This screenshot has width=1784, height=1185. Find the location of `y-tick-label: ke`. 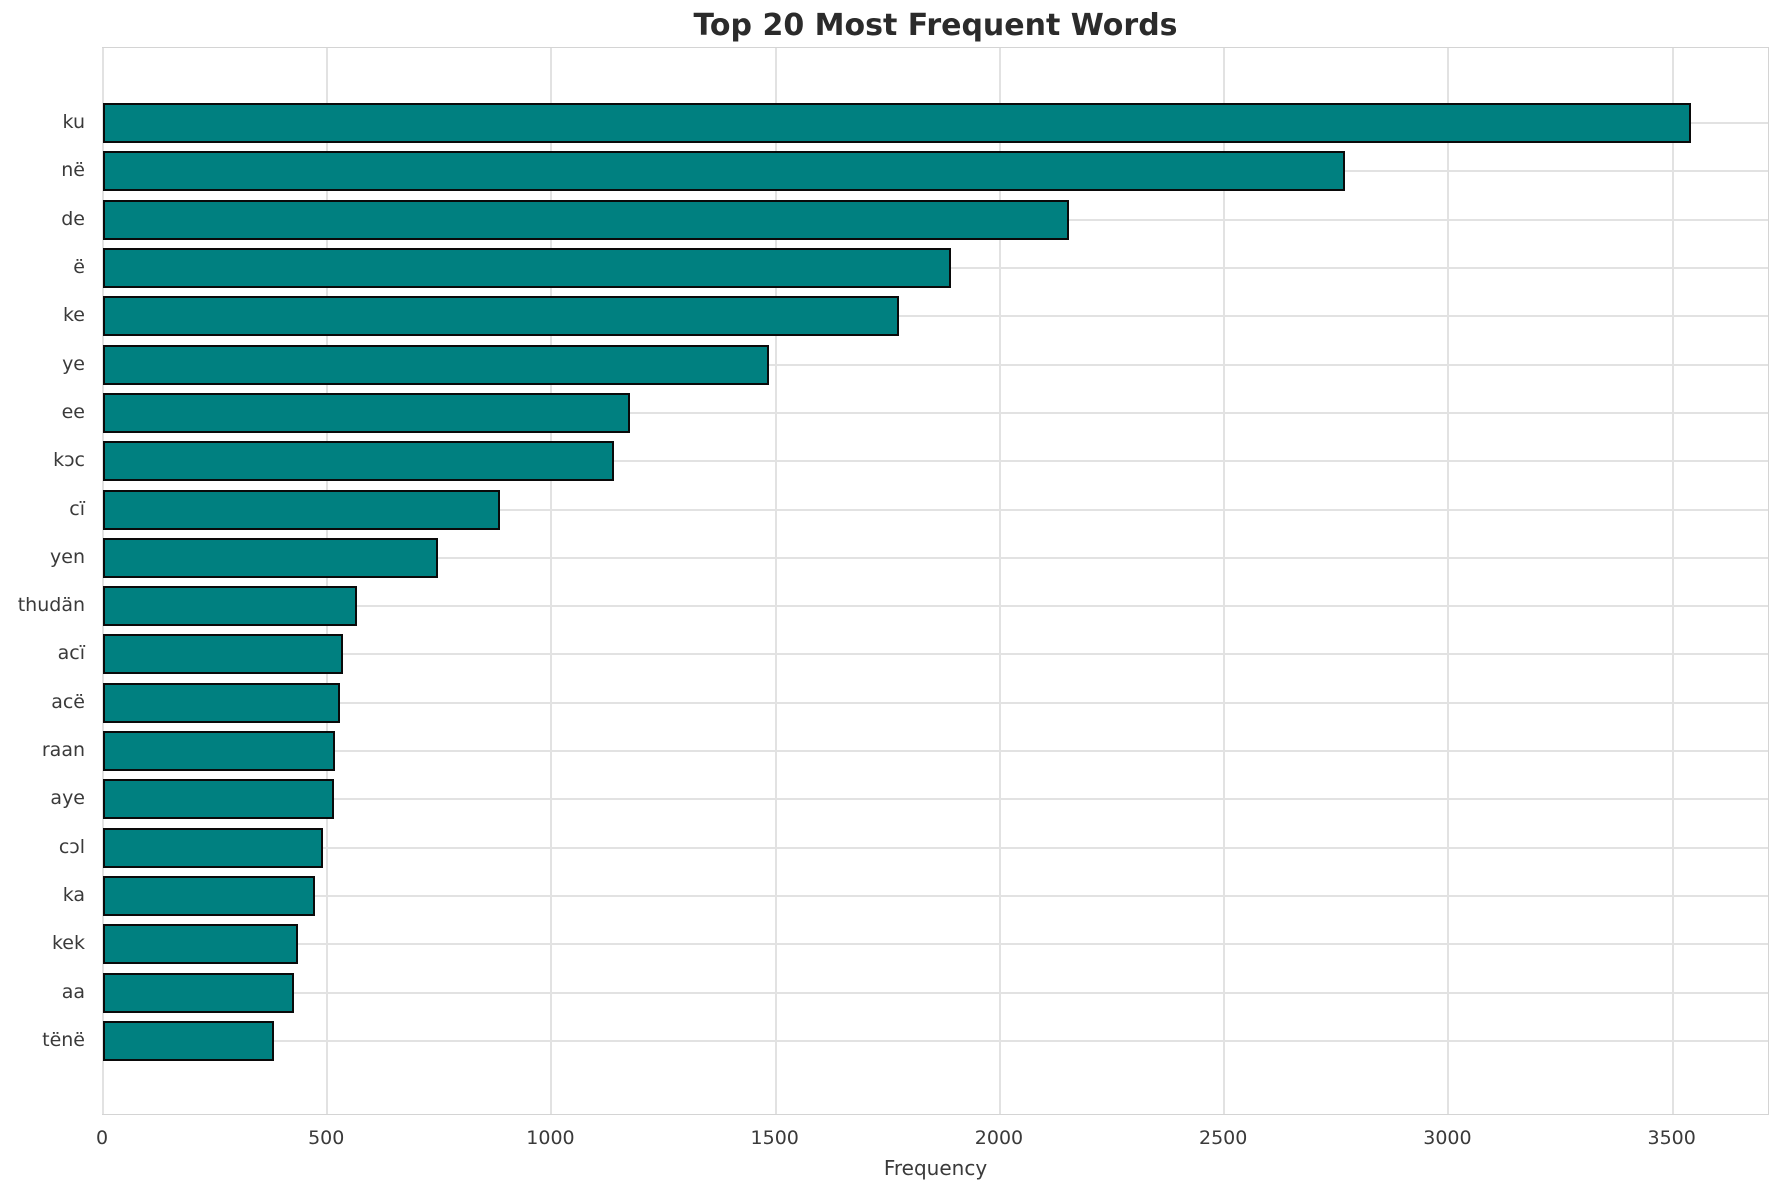

y-tick-label: ke is located at coordinates (73, 315).